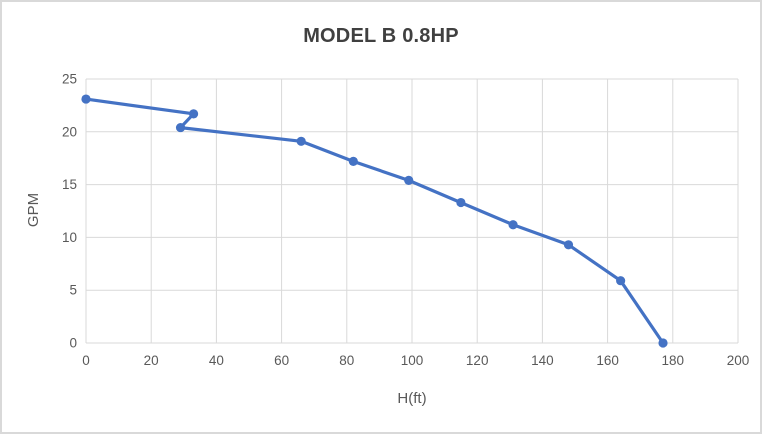 This screenshot has height=434, width=762. What do you see at coordinates (542, 360) in the screenshot?
I see `x-tick-label: 140` at bounding box center [542, 360].